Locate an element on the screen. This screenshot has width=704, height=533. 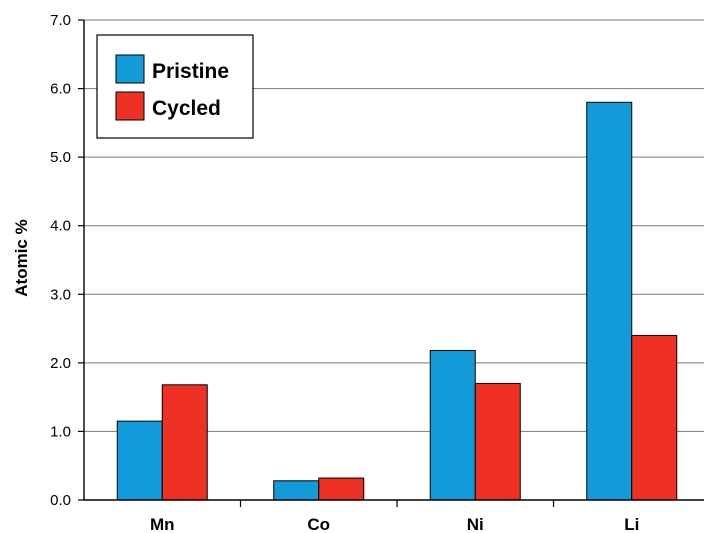
y-tick-label: 2.0 is located at coordinates (60, 363).